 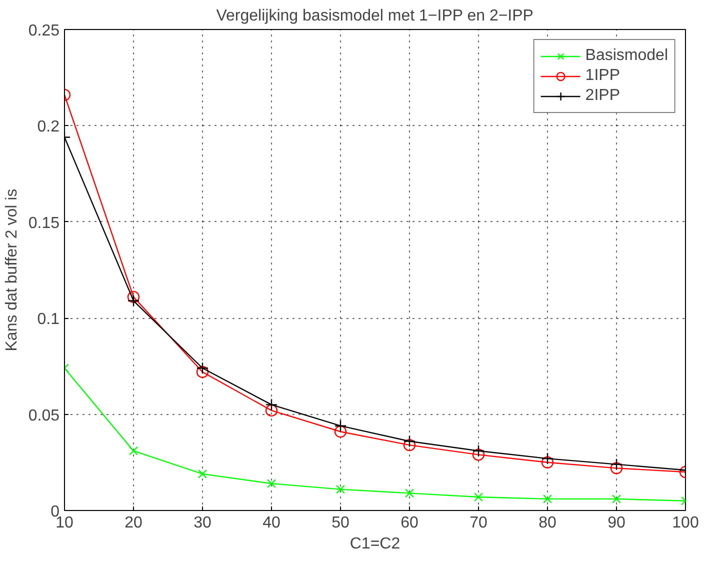 I want to click on x-tick-label: 30, so click(x=203, y=523).